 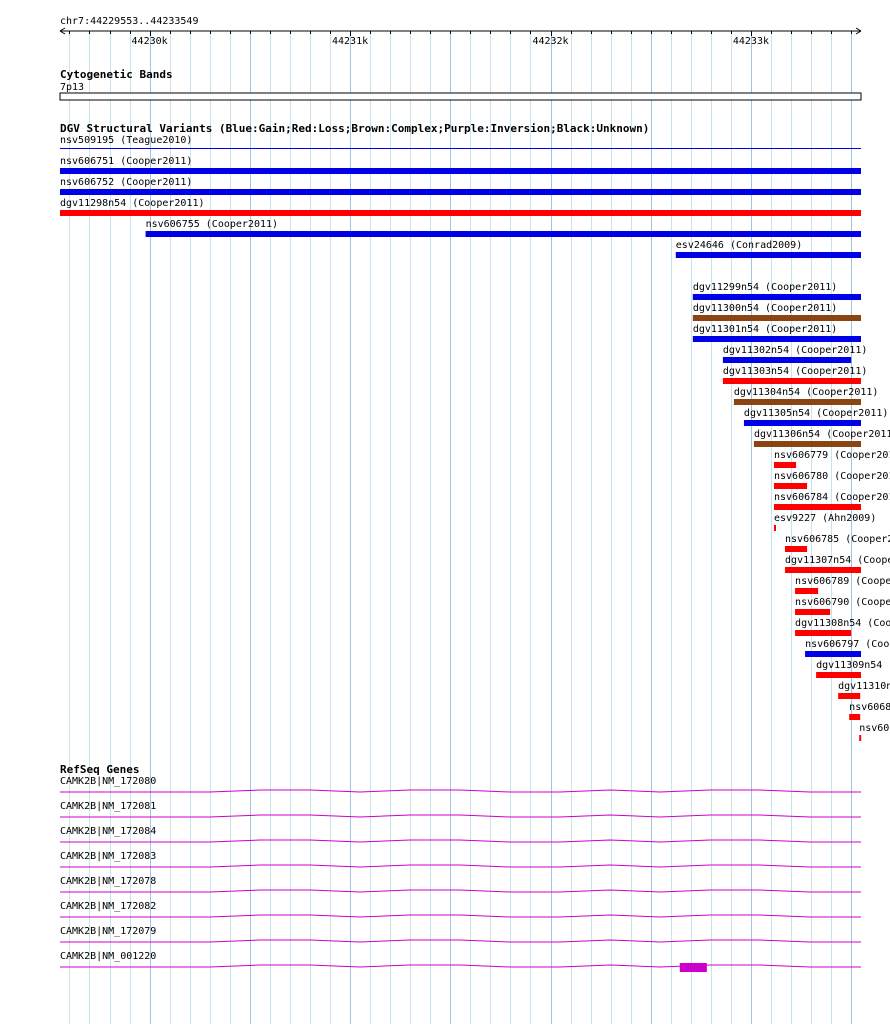 I want to click on dgv-feature: nsv606801 (Cooper2011), so click(x=874, y=732).